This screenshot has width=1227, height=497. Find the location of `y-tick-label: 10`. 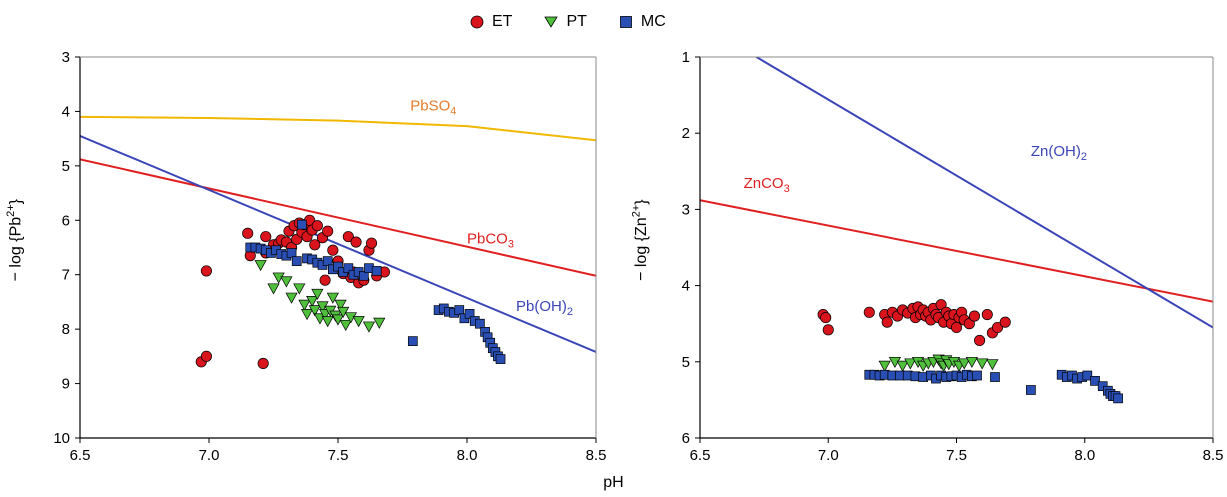

y-tick-label: 10 is located at coordinates (61, 438).